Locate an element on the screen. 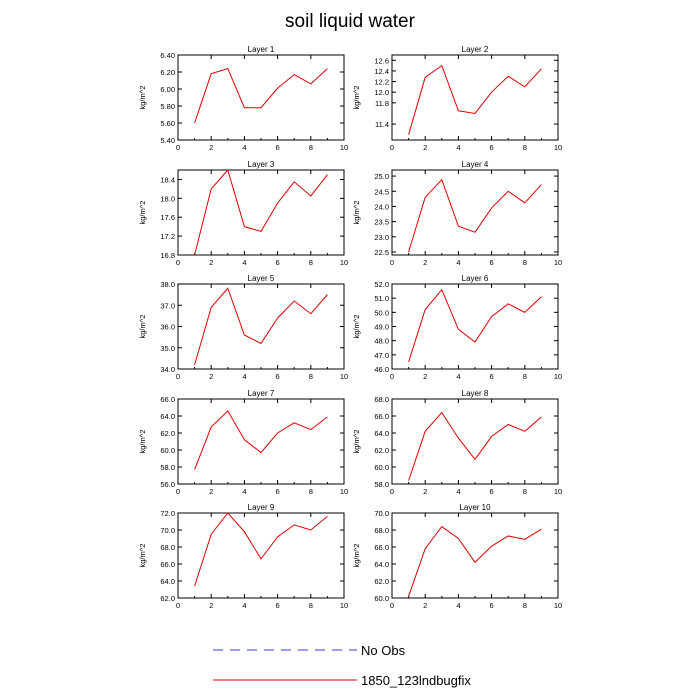  y-tick-label: 46.0 is located at coordinates (381, 369).